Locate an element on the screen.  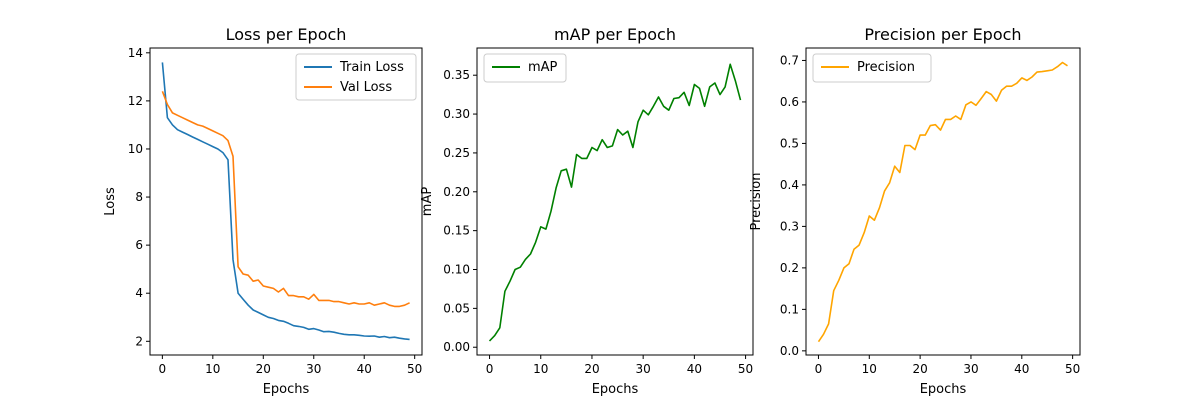
y-tick-label: 0.15 is located at coordinates (456, 231).